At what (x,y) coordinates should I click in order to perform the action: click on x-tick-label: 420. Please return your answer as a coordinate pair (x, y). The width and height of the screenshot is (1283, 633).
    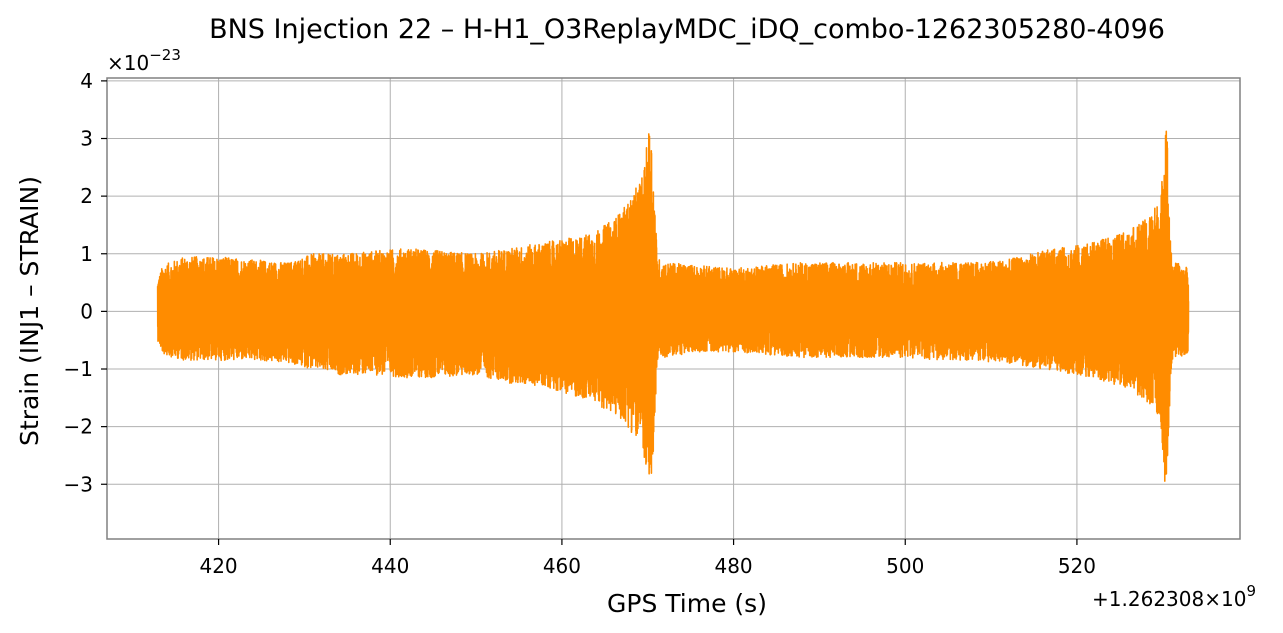
    Looking at the image, I should click on (218, 566).